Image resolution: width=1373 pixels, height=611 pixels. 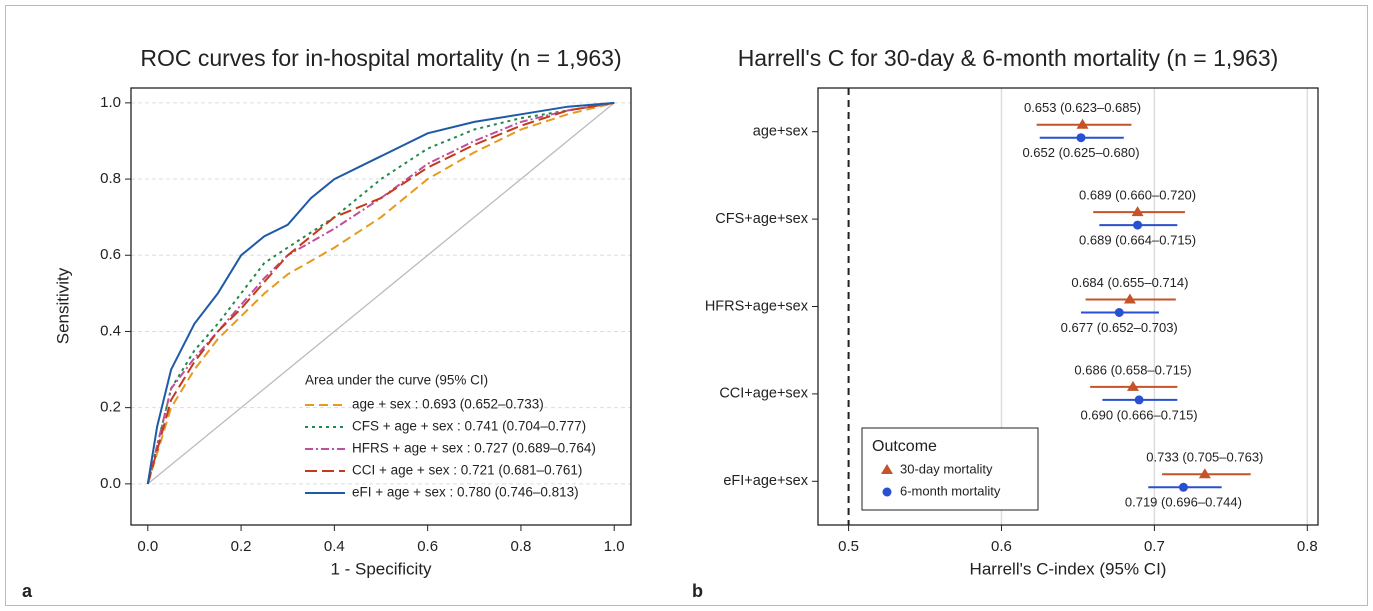 I want to click on y-tick-label: age+sex, so click(x=781, y=132).